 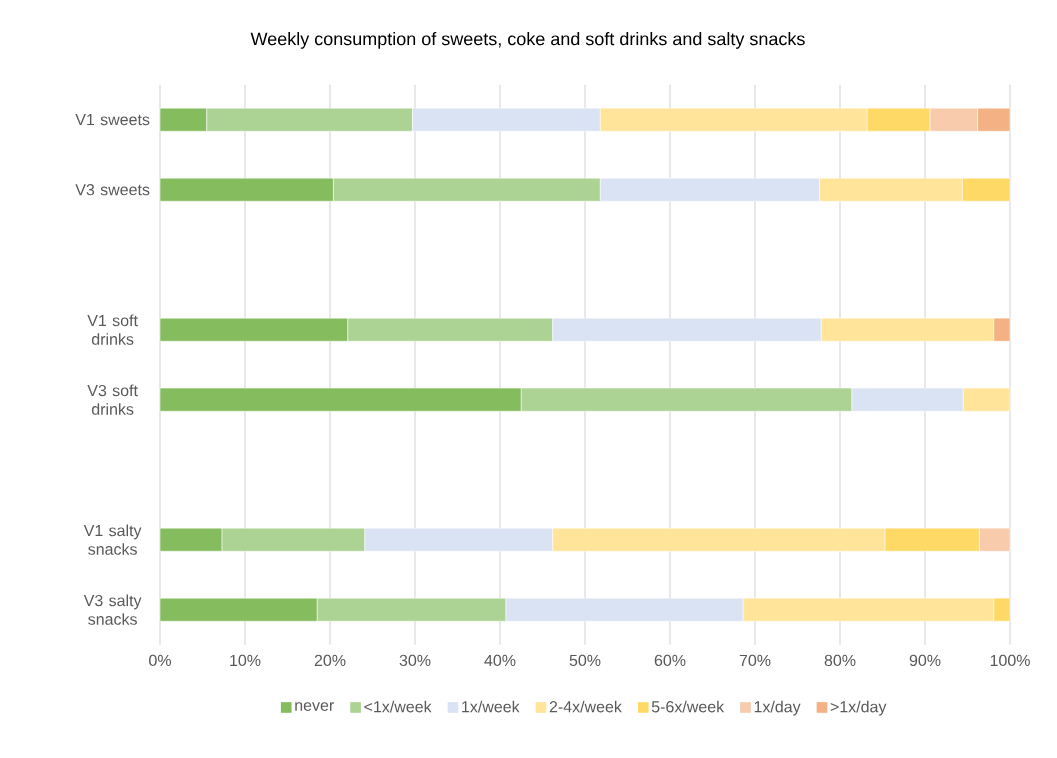 What do you see at coordinates (491, 706) in the screenshot?
I see `legend-label: 1x/week` at bounding box center [491, 706].